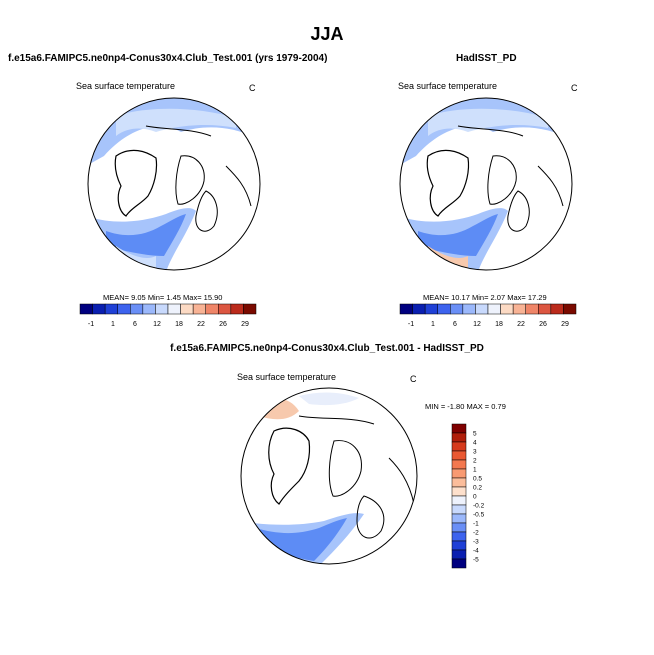 Image resolution: width=654 pixels, height=655 pixels. What do you see at coordinates (477, 488) in the screenshot?
I see `colorbar-tick-label: 0.2` at bounding box center [477, 488].